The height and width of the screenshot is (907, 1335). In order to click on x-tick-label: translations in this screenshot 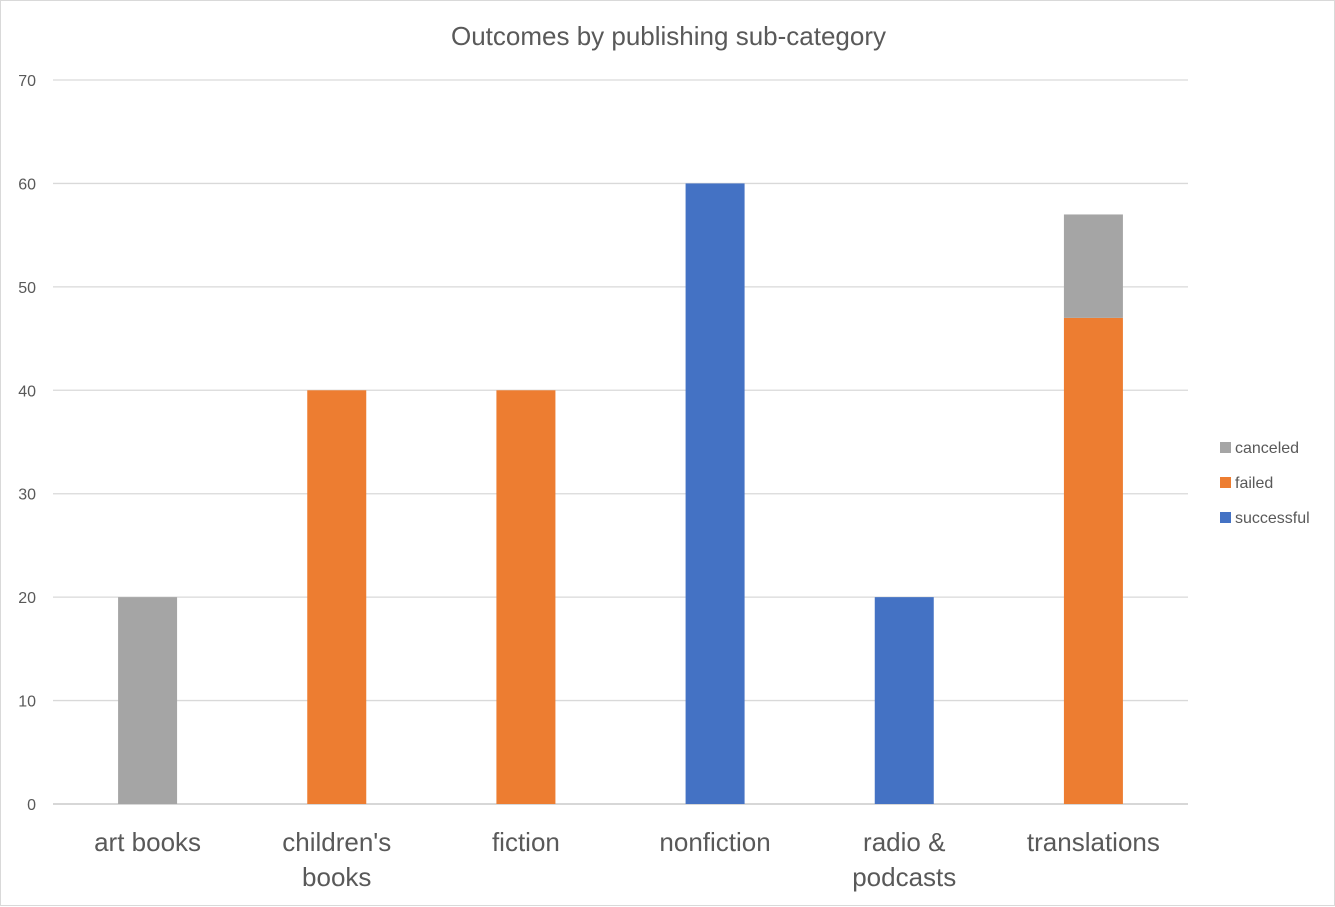, I will do `click(1093, 842)`.